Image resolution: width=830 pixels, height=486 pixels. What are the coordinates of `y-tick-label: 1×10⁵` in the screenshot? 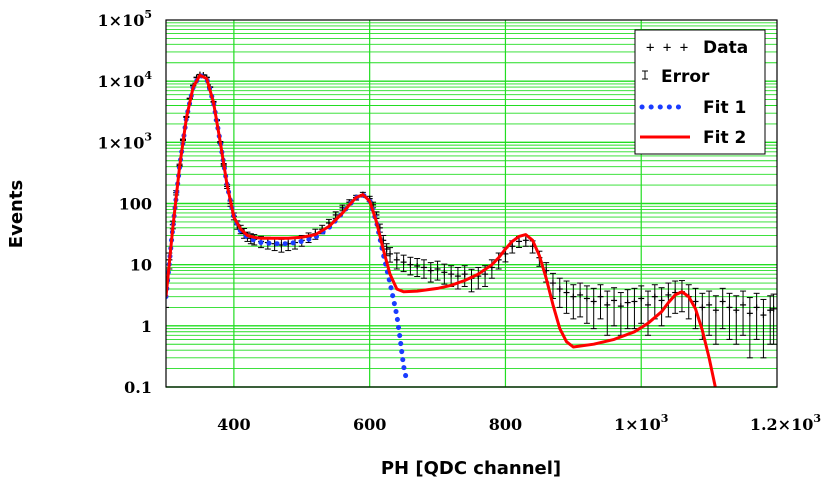 It's located at (125, 19).